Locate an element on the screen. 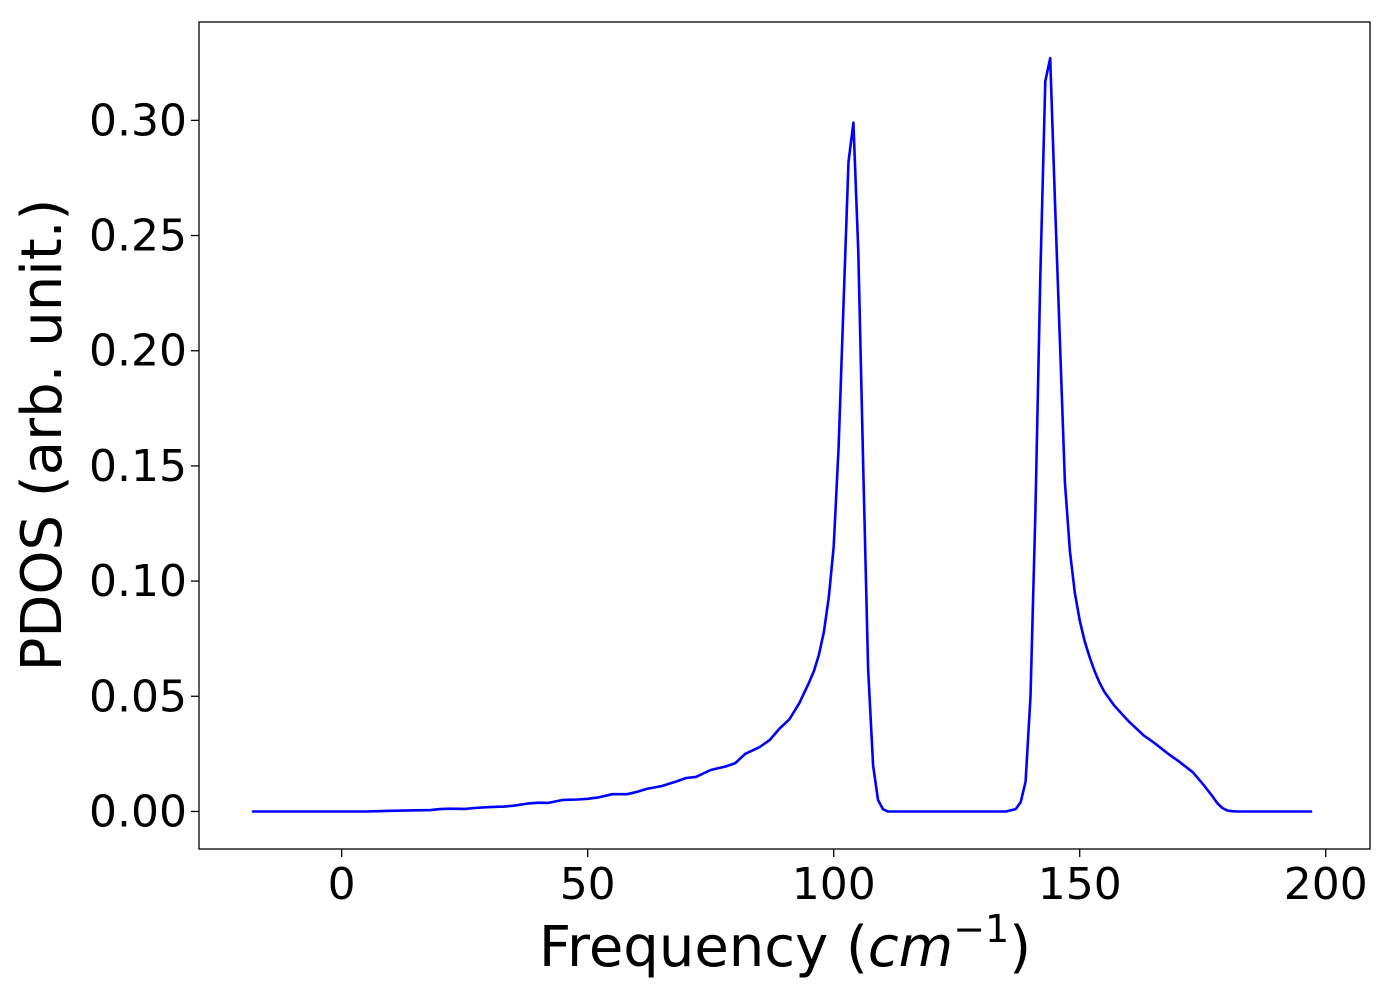 This screenshot has height=1000, width=1400. x-tick-label: 150 is located at coordinates (1080, 884).